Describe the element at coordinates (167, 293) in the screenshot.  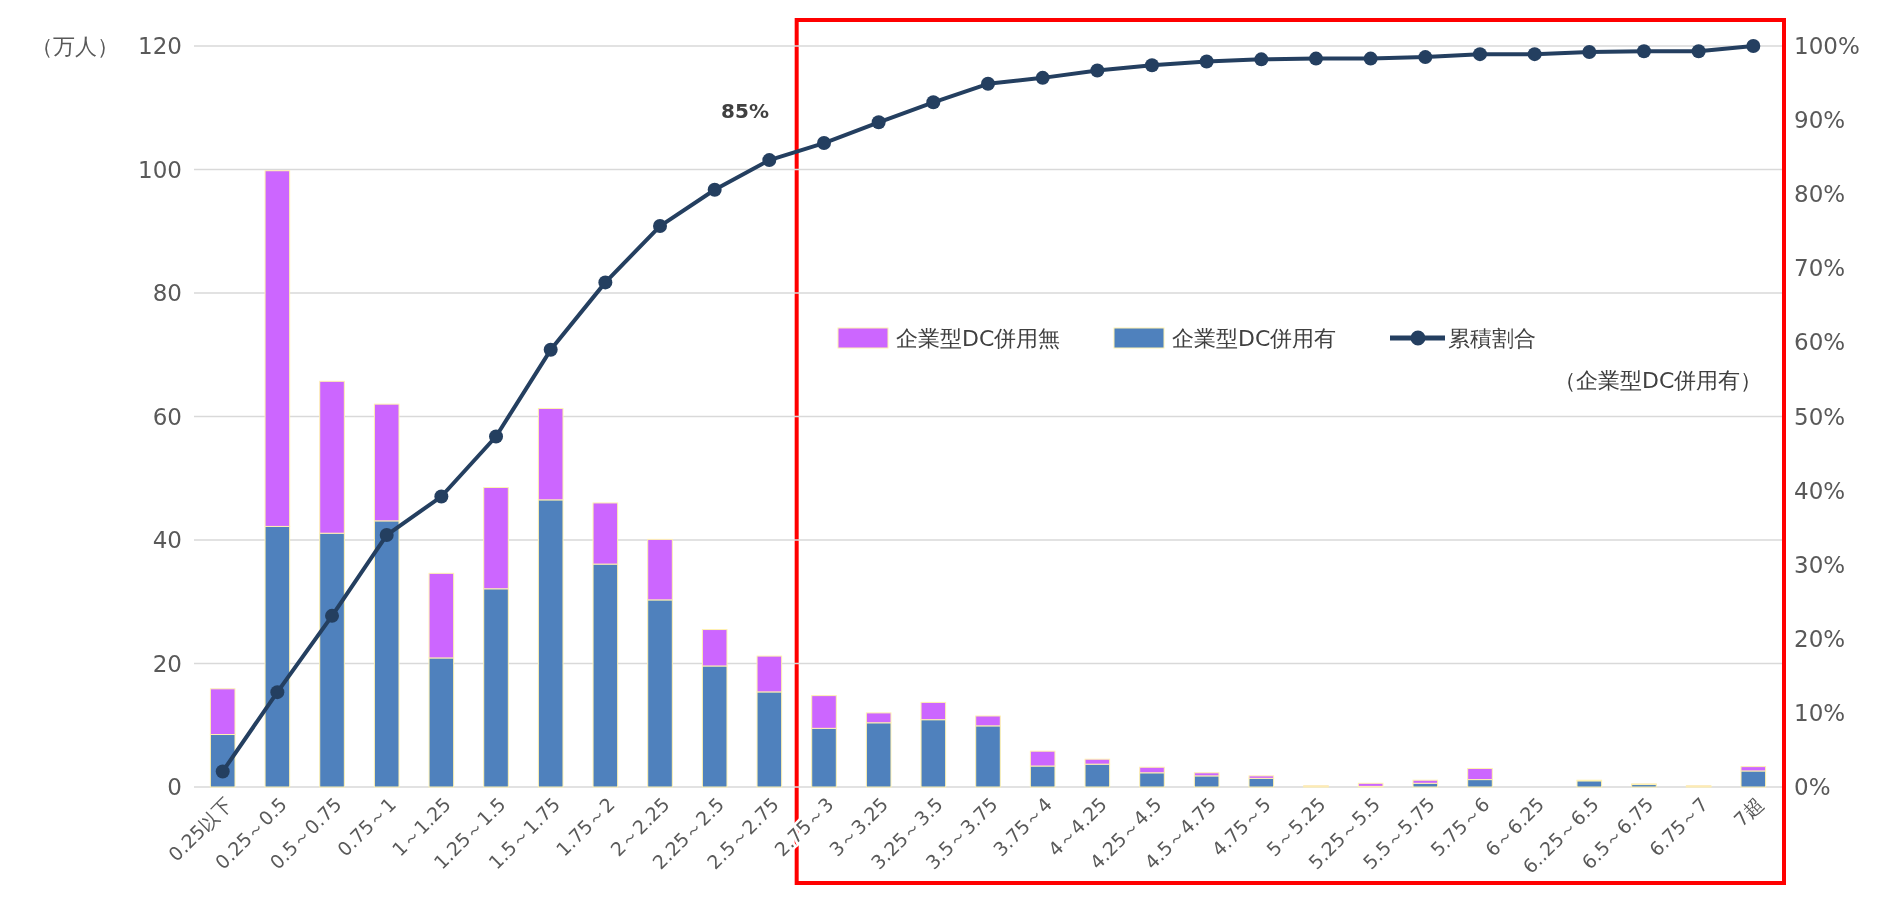
I see `y-tick-label: 80` at that location.